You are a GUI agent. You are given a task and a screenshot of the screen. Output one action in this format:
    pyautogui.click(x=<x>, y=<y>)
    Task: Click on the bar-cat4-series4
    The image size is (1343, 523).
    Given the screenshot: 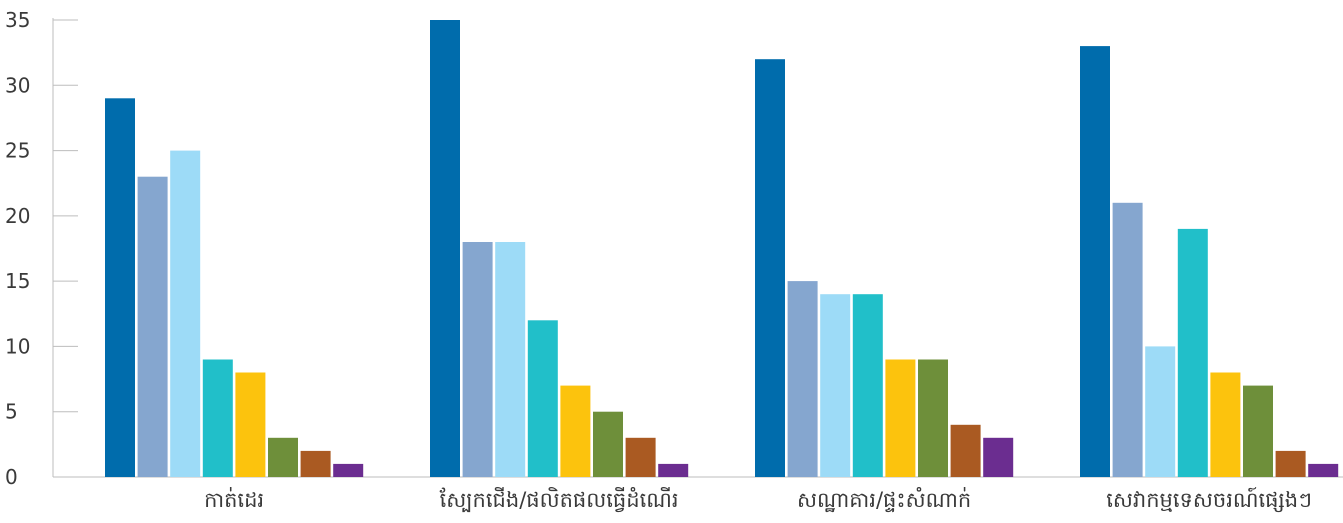 What is the action you would take?
    pyautogui.click(x=1192, y=352)
    